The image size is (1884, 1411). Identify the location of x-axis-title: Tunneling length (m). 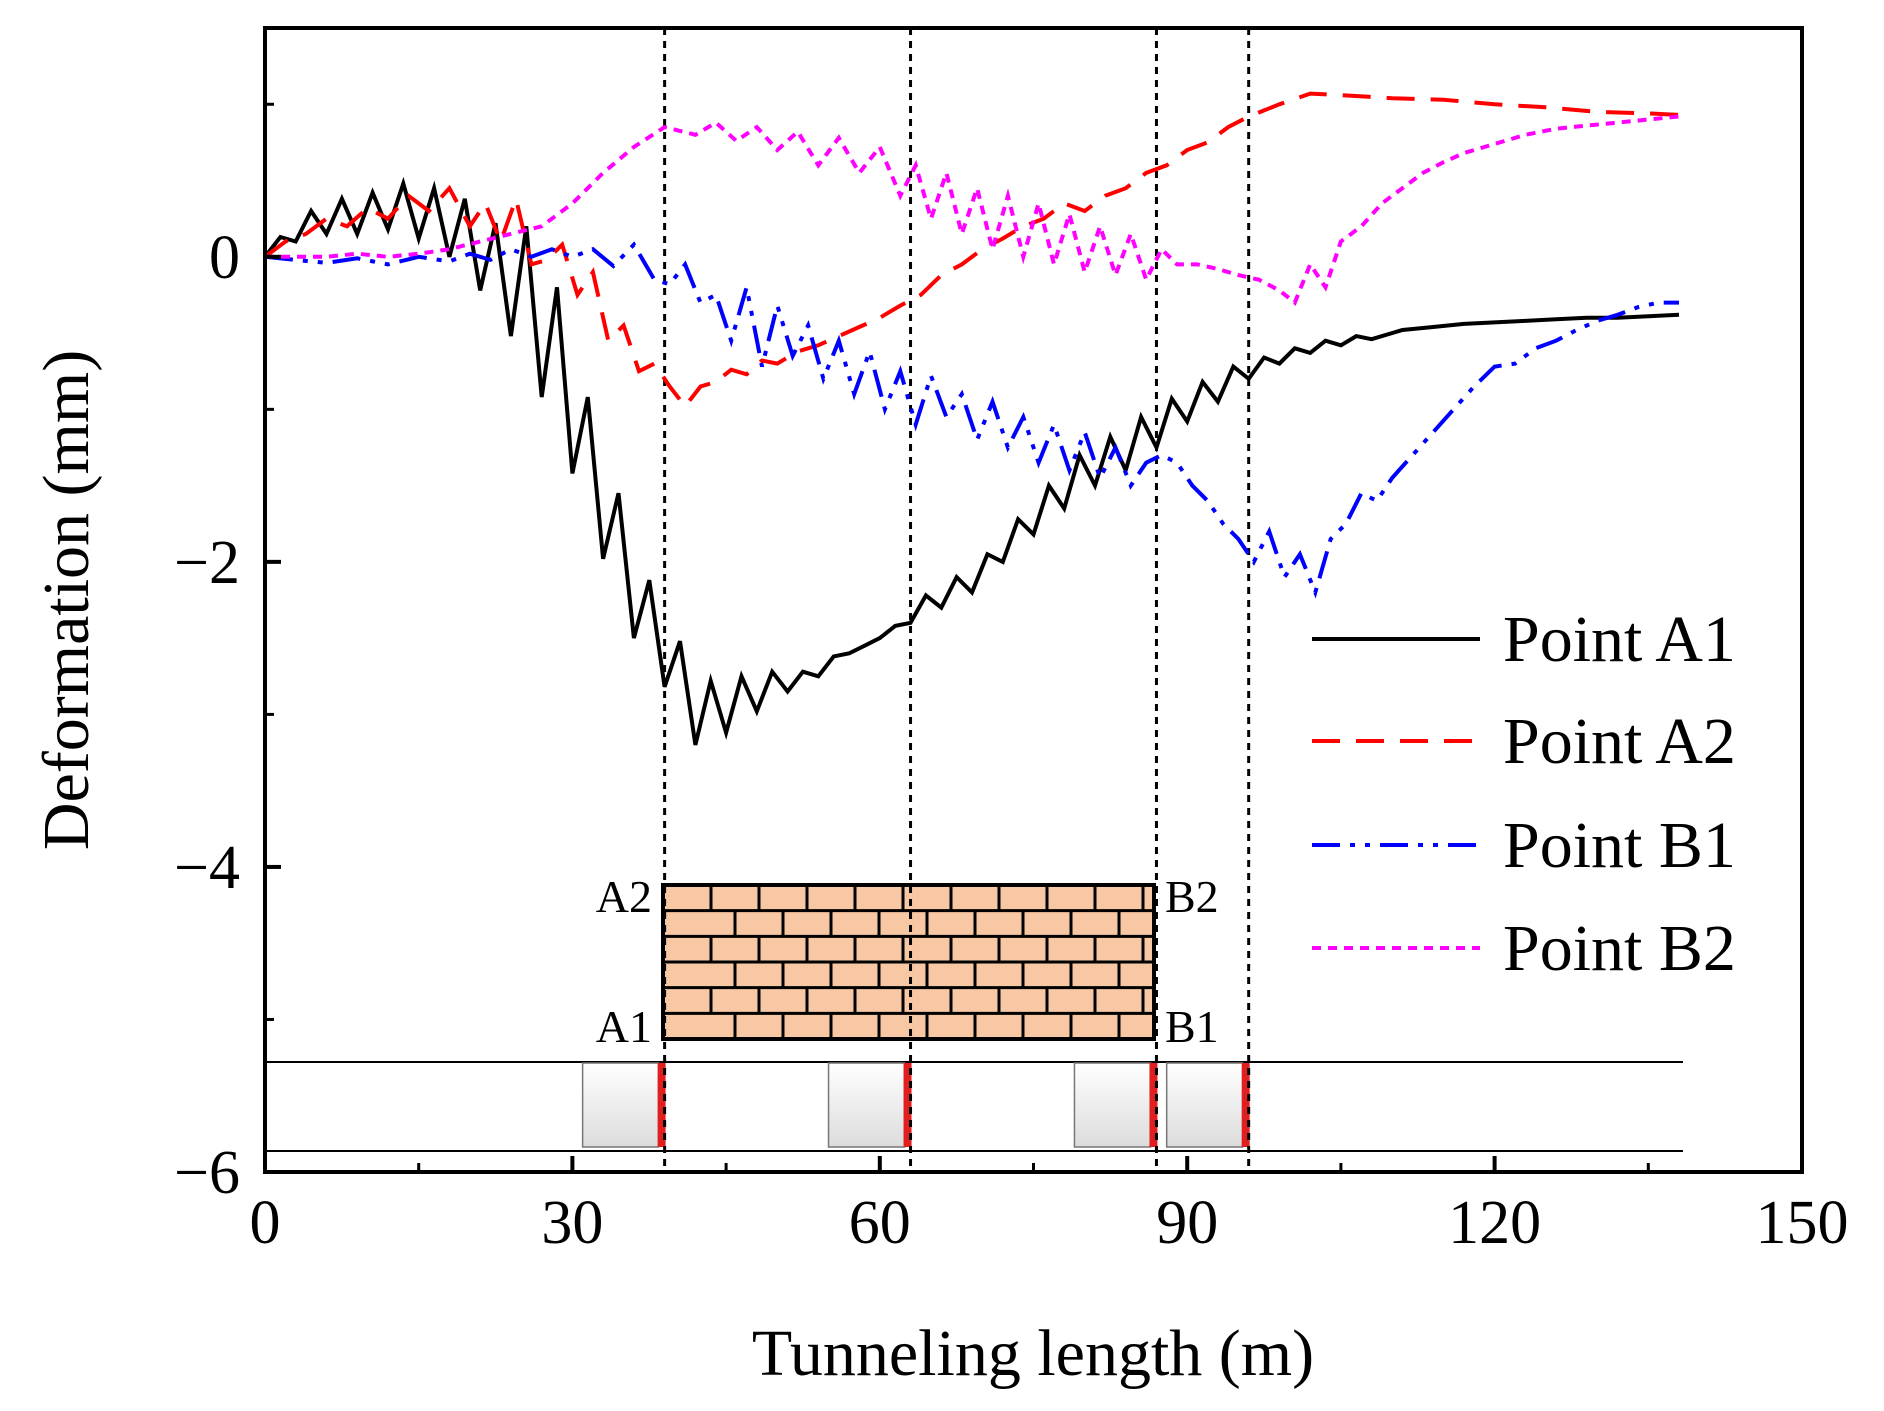
(1033, 1353).